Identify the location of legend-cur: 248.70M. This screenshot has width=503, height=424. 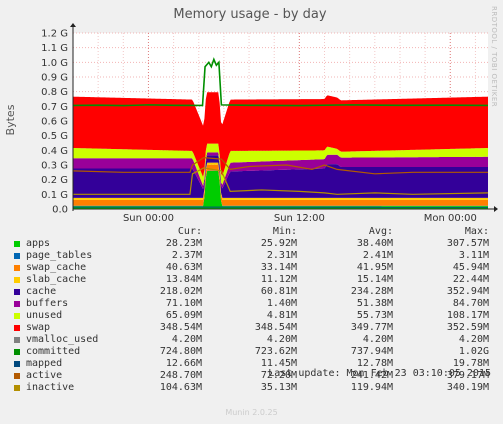
(180, 375).